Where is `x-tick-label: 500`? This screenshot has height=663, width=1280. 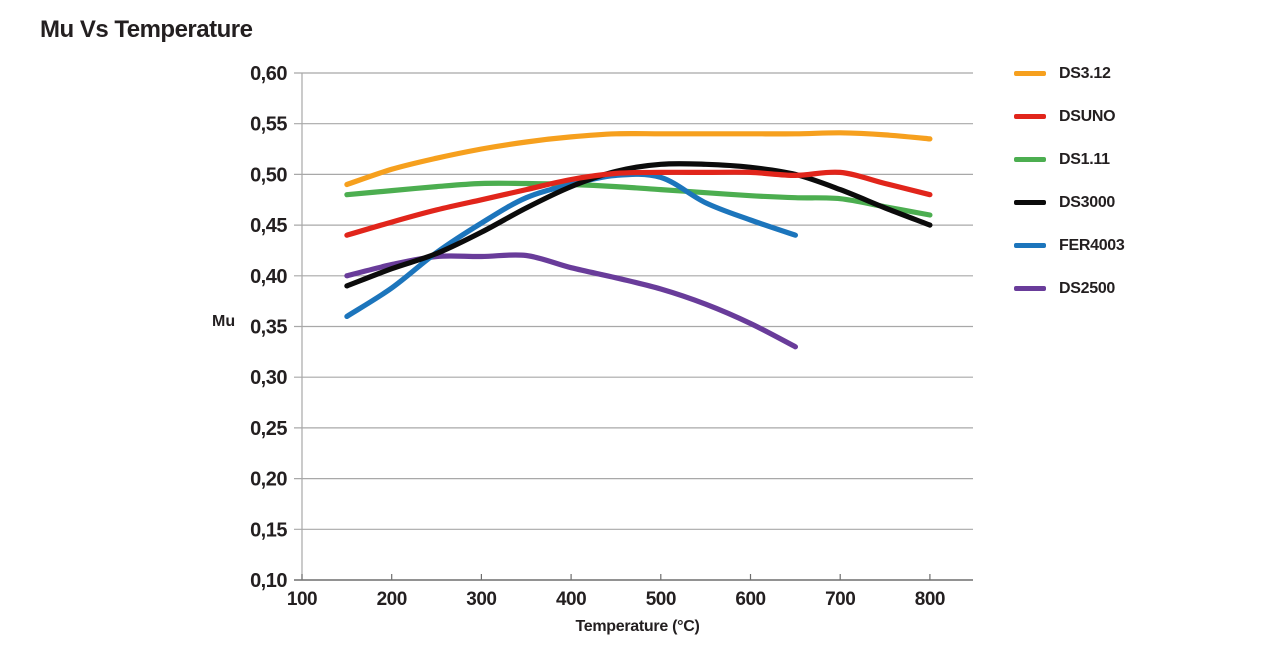 x-tick-label: 500 is located at coordinates (661, 599).